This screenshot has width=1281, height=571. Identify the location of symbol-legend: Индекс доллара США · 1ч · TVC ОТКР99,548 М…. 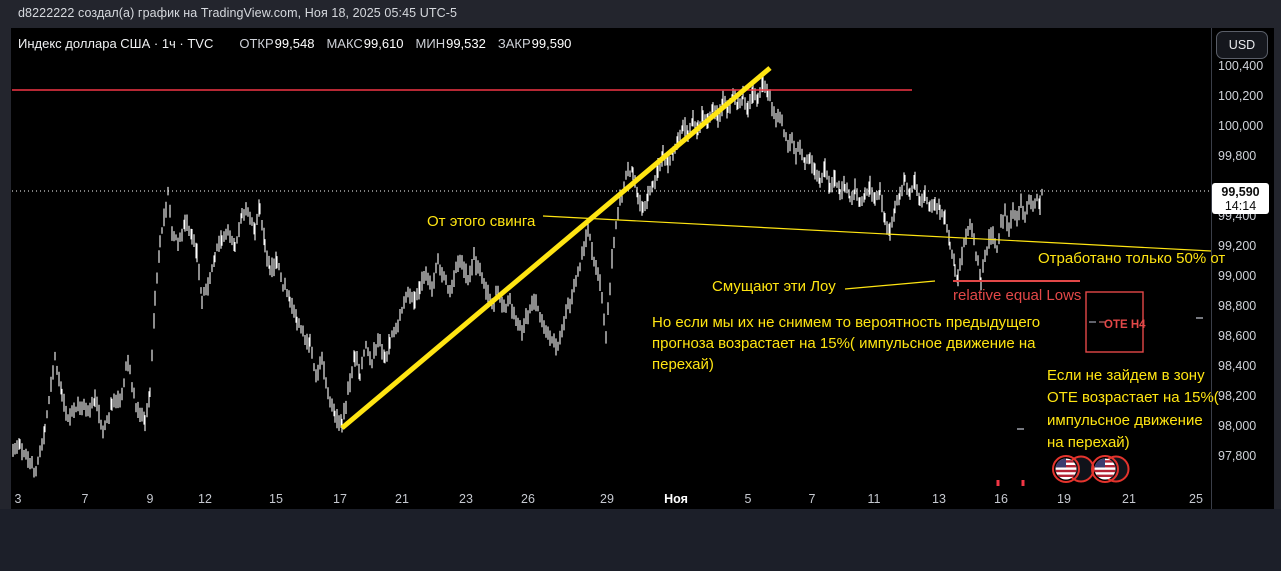
(294, 43).